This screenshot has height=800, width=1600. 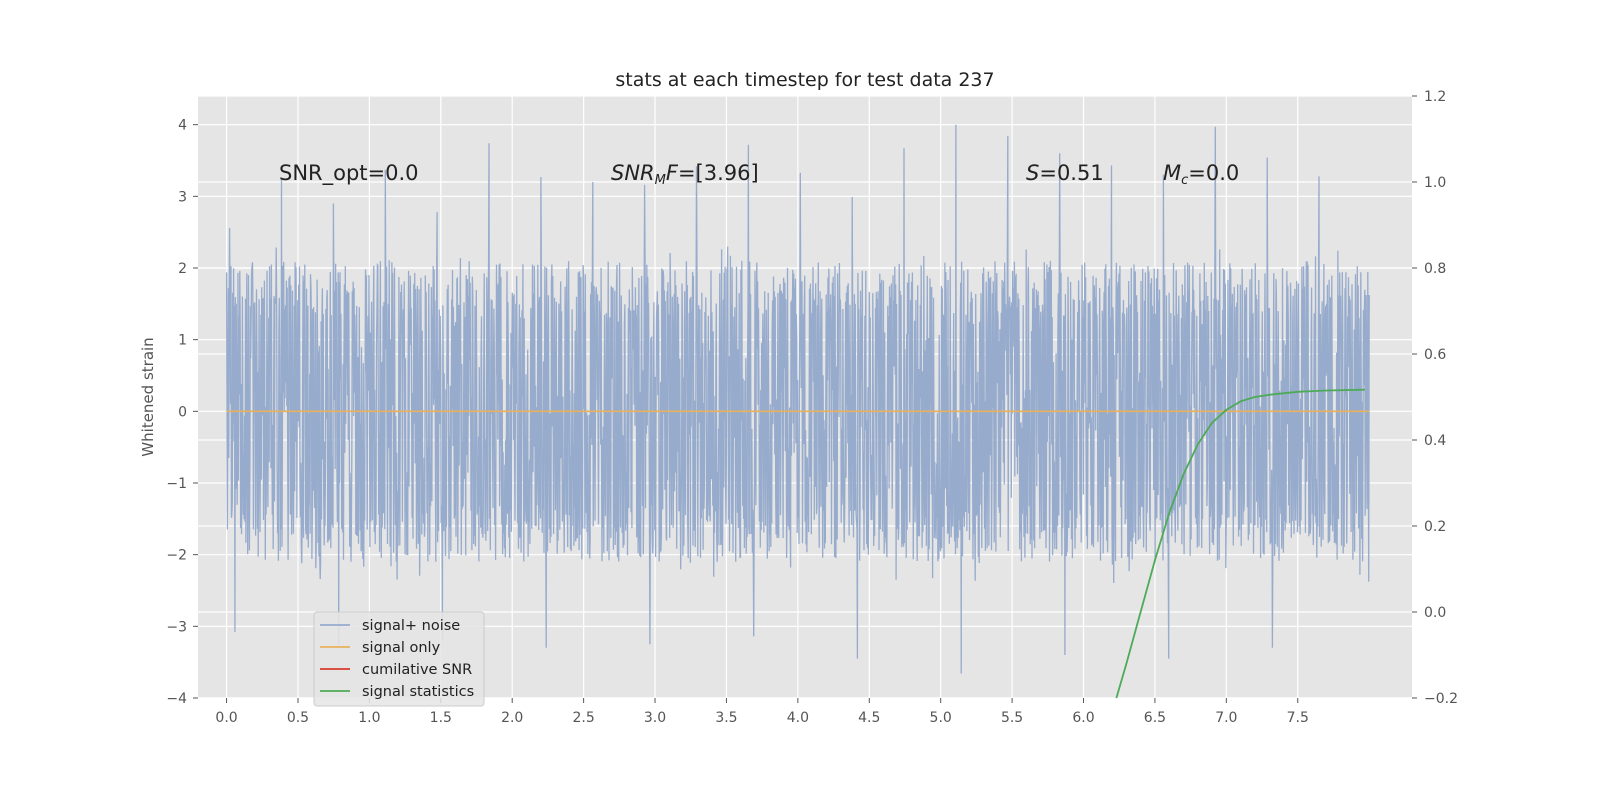 What do you see at coordinates (411, 626) in the screenshot?
I see `legend-label-signal-noise: signal+ noise` at bounding box center [411, 626].